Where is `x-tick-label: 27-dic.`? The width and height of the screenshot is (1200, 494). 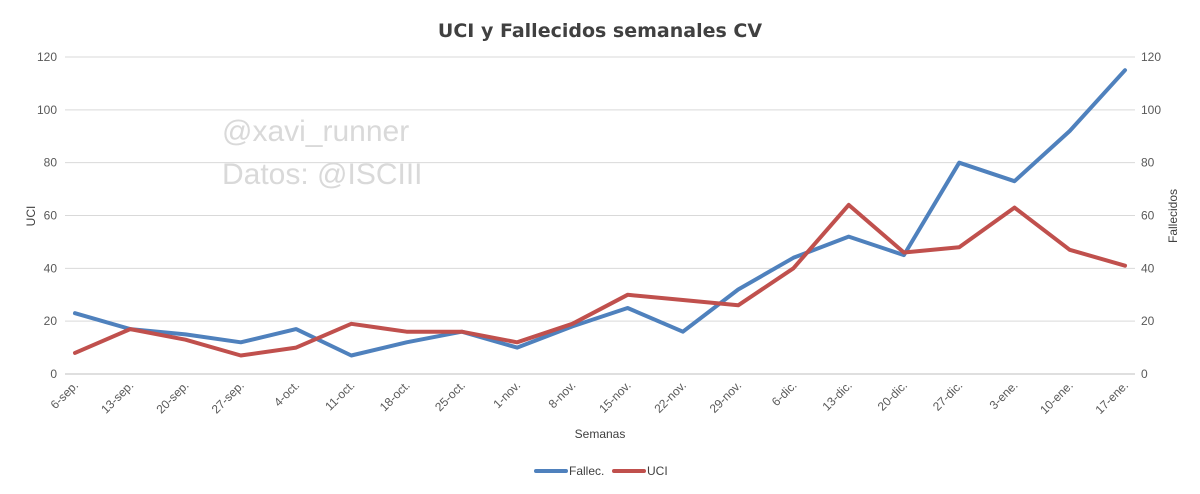
x-tick-label: 27-dic. is located at coordinates (947, 395).